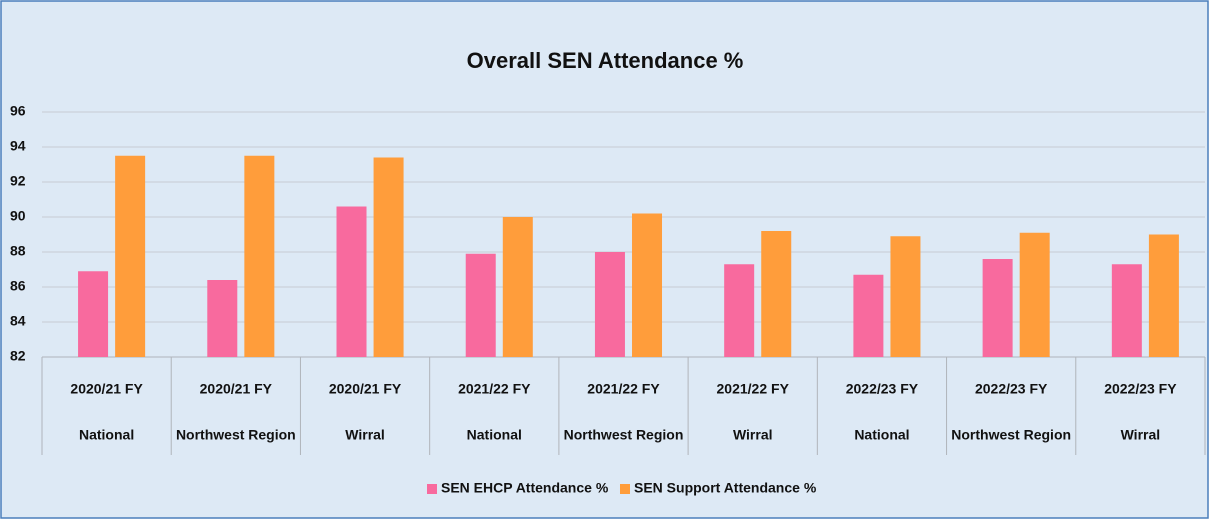  Describe the element at coordinates (18, 286) in the screenshot. I see `y-tick-label: 86` at that location.